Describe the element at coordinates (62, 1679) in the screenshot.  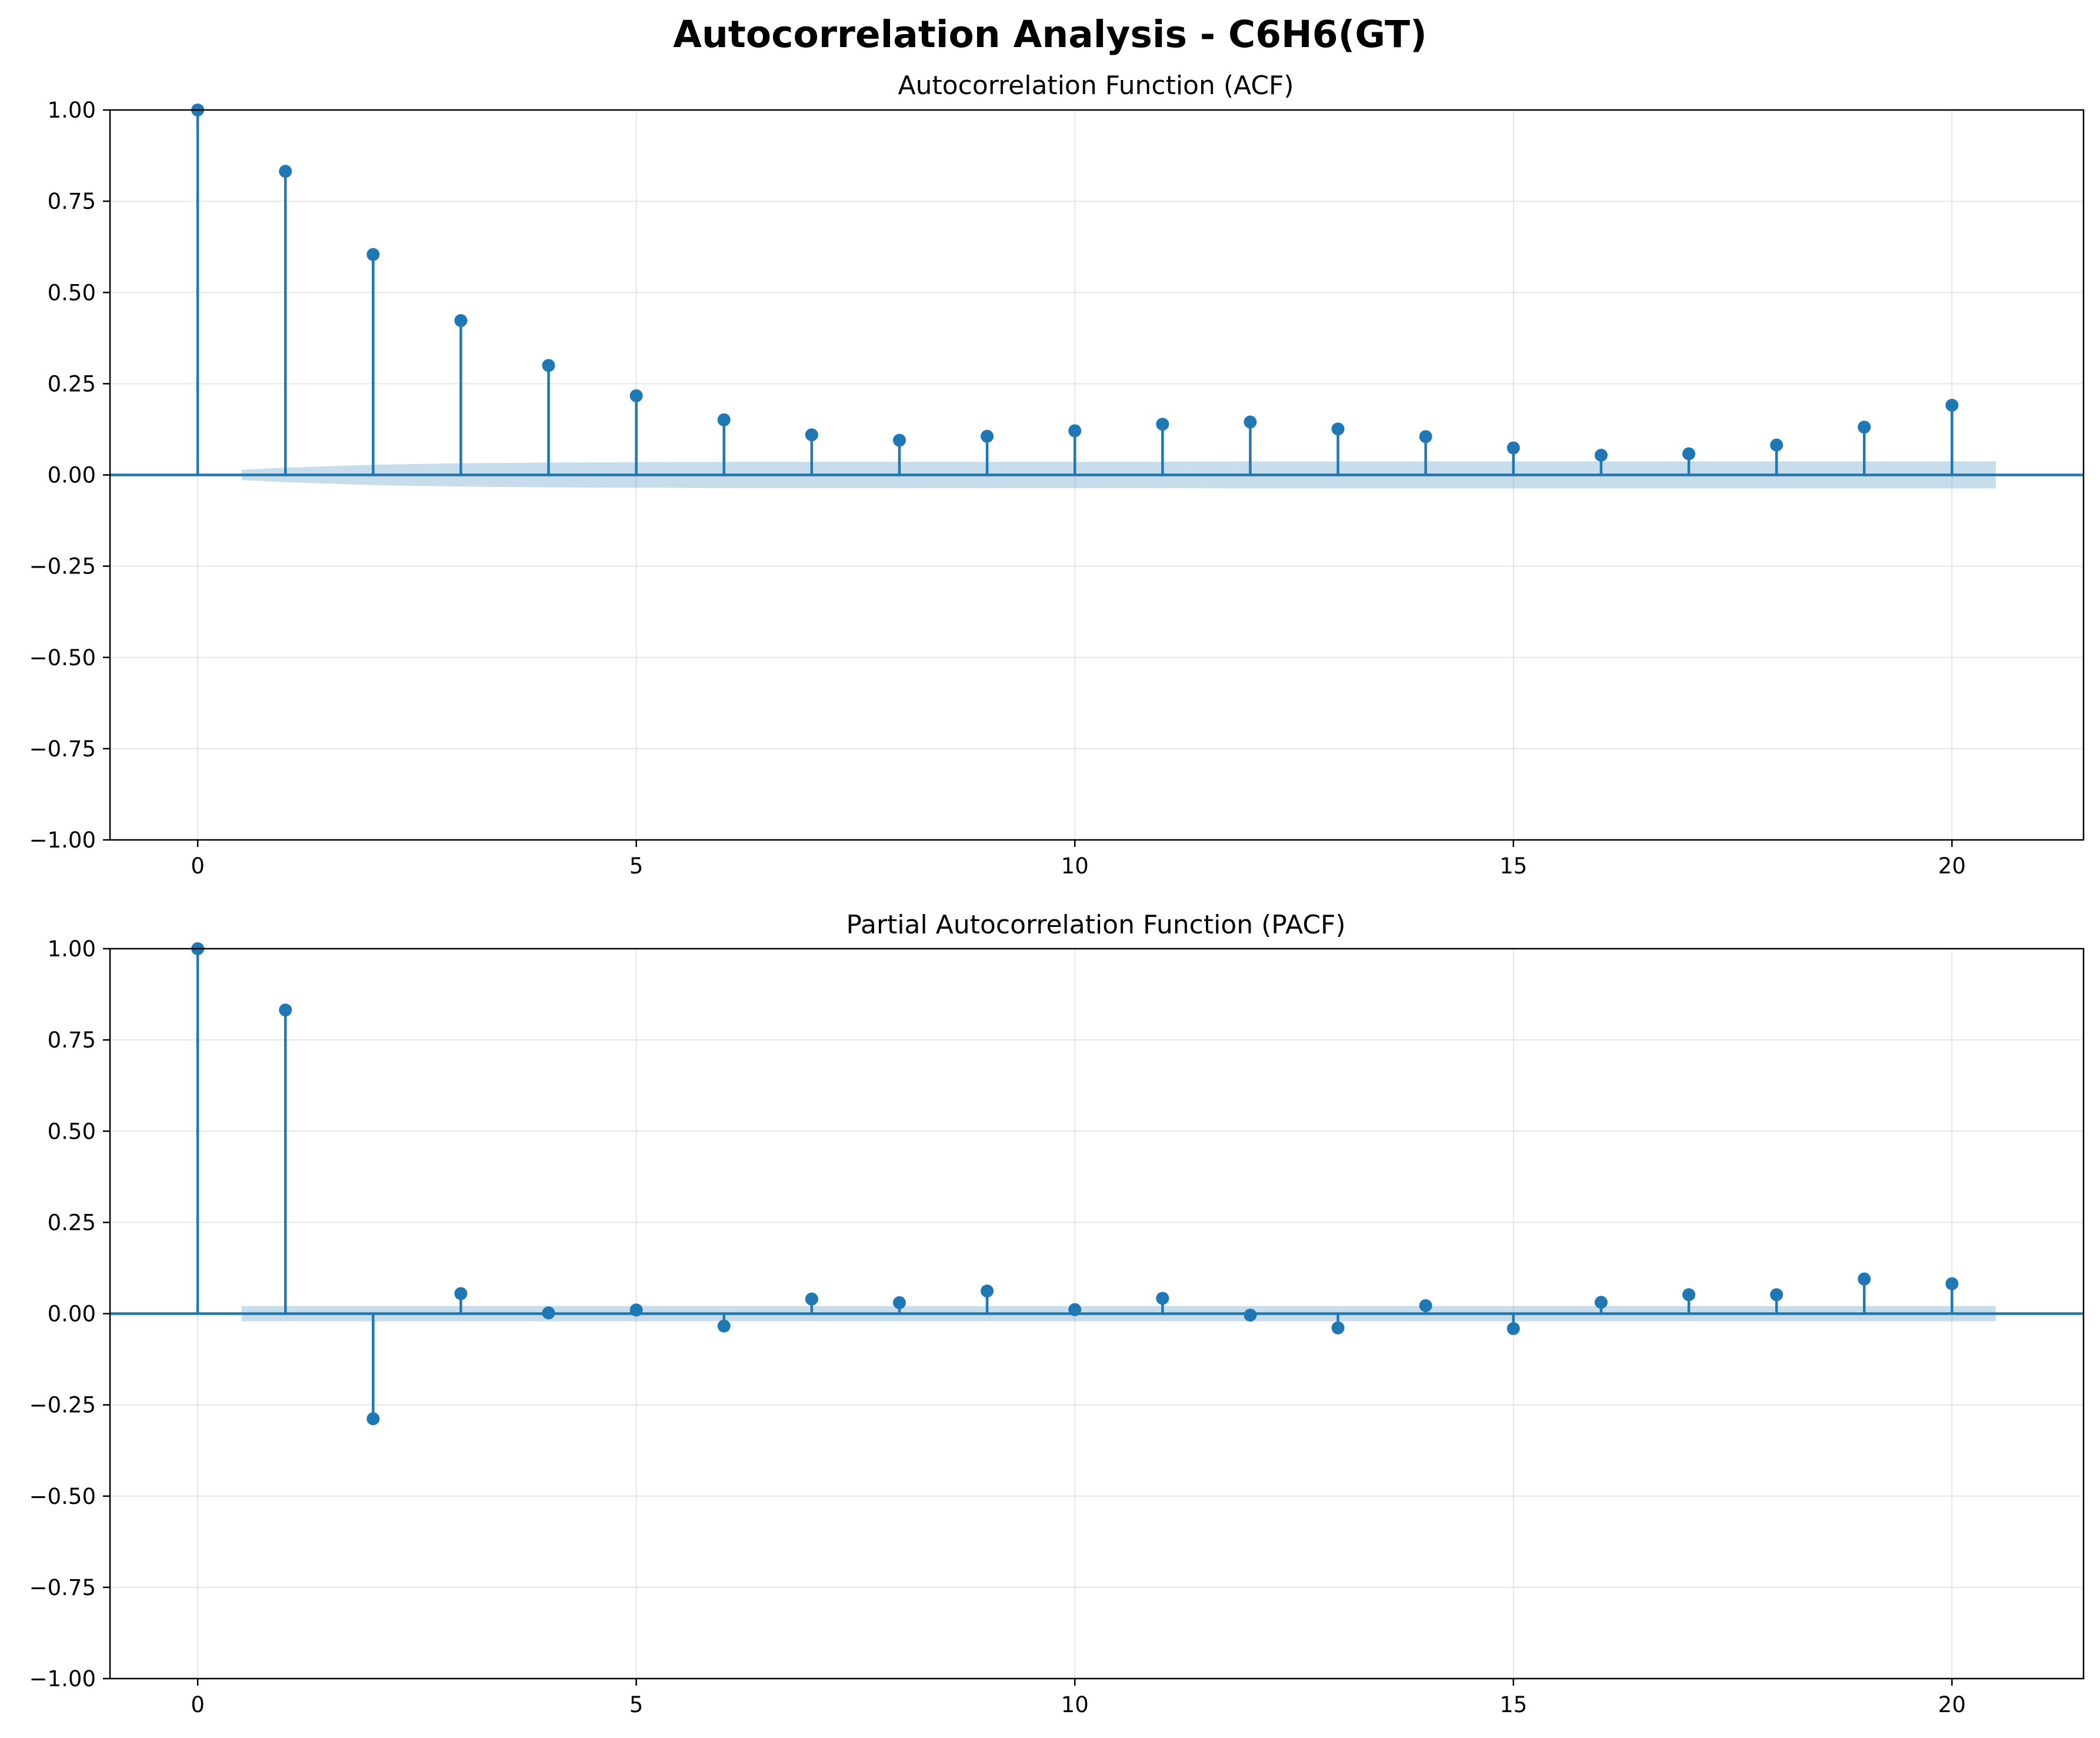
I see `pacf-ytick-label: −1.00` at that location.